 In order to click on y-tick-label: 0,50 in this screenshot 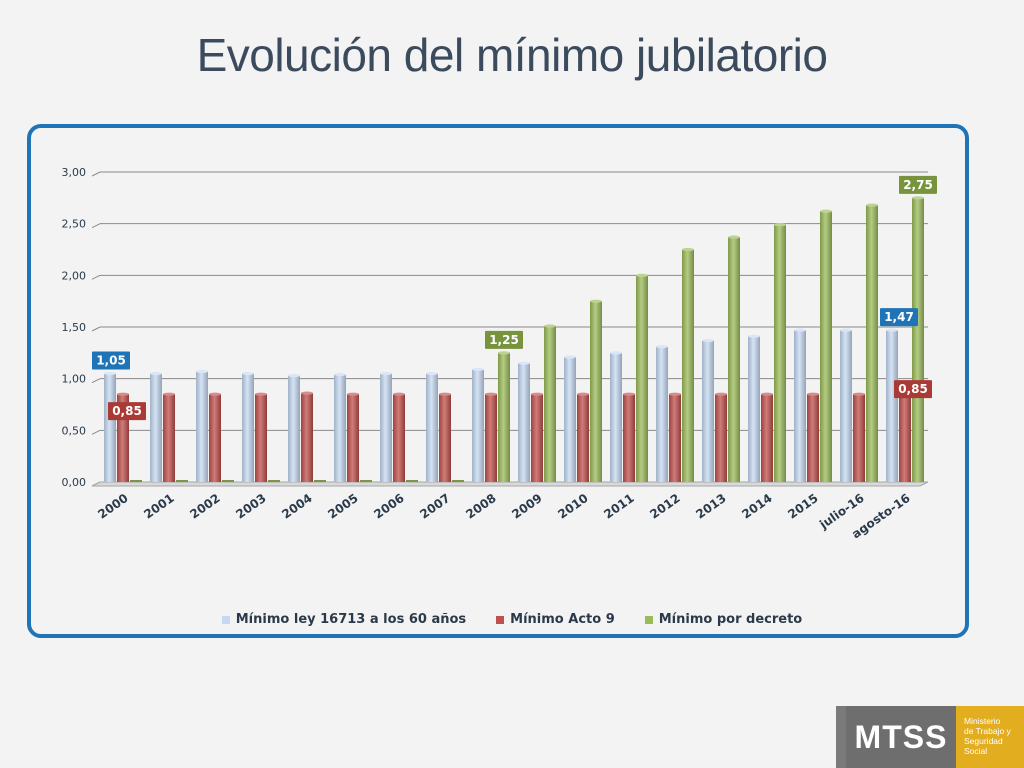, I will do `click(74, 430)`.